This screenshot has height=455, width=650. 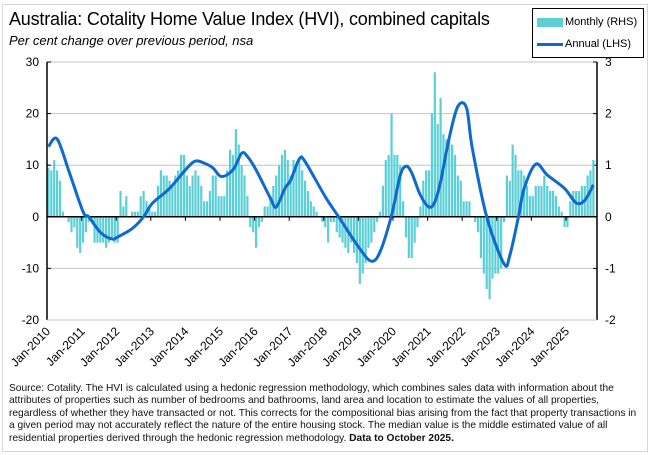 What do you see at coordinates (33, 114) in the screenshot?
I see `left-tick-label: 20` at bounding box center [33, 114].